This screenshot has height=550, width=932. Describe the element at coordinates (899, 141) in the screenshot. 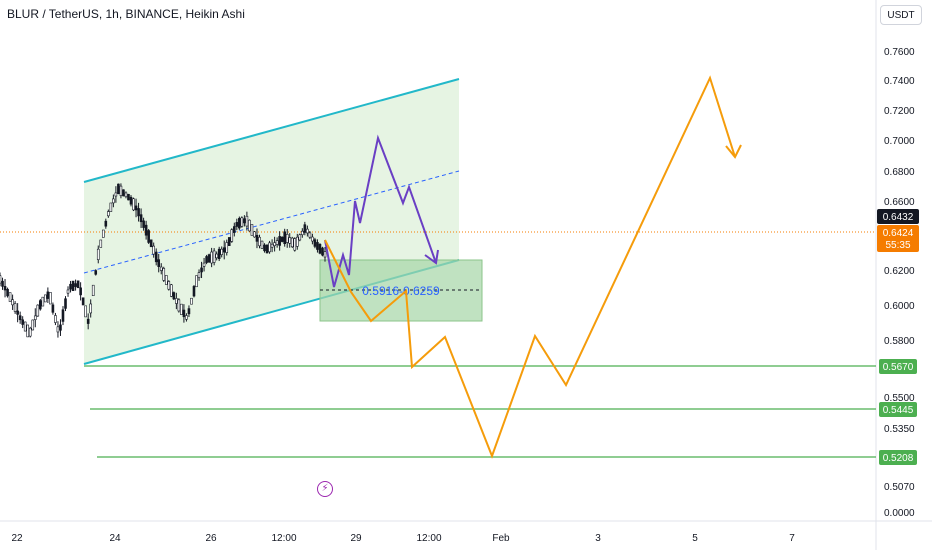

I see `price-tick-label: 0.7000` at that location.